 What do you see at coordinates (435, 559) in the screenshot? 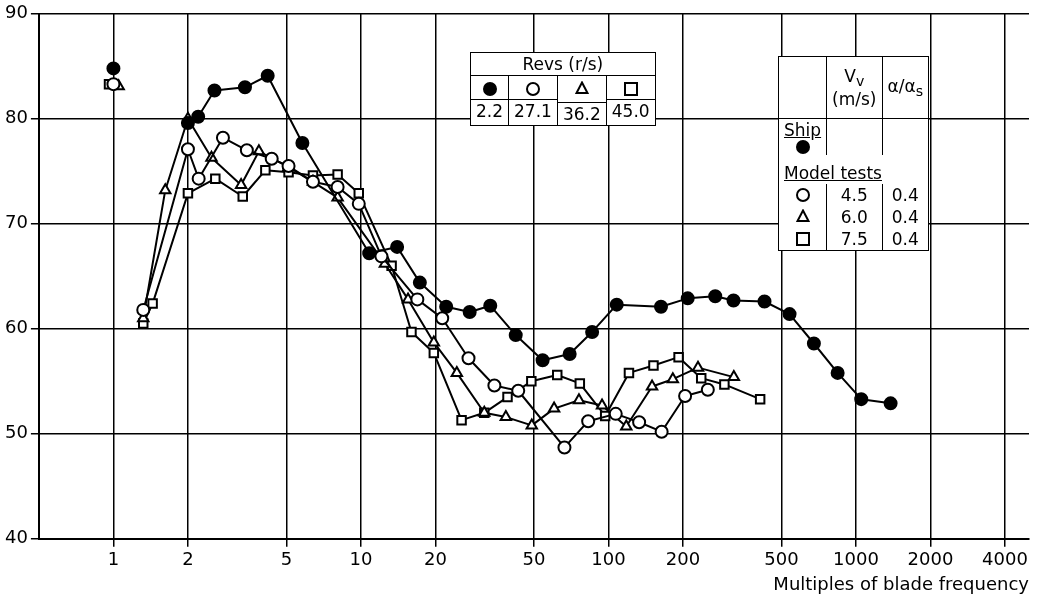
I see `x-tick-label: 20` at bounding box center [435, 559].